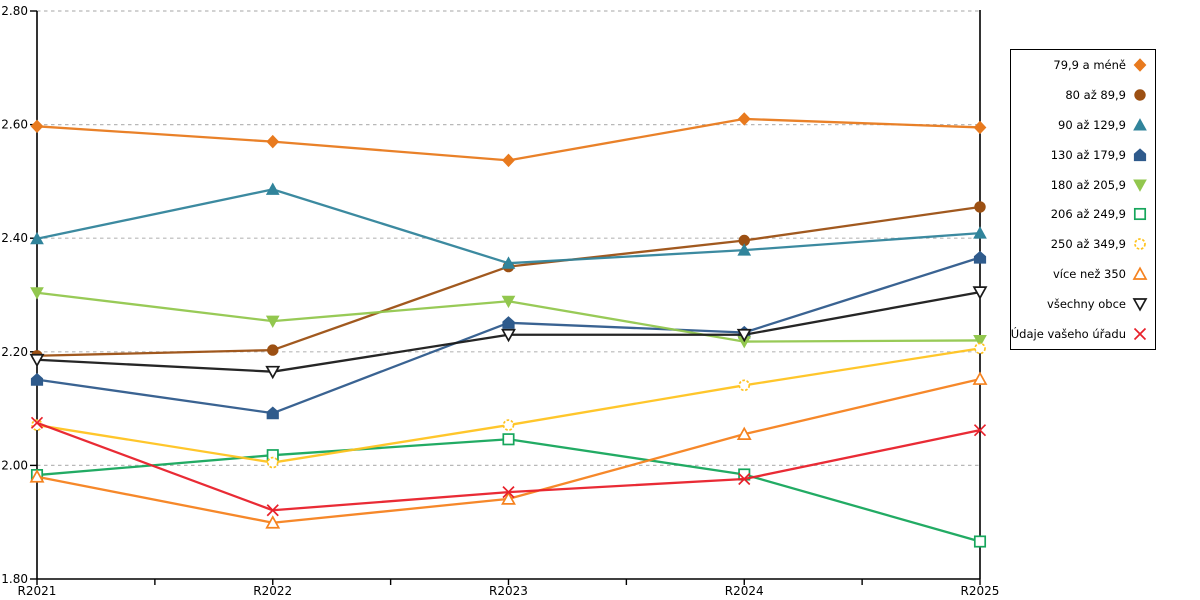 Image resolution: width=1200 pixels, height=600 pixels. I want to click on legend-label: Údaje vašeho úřadu, so click(1068, 334).